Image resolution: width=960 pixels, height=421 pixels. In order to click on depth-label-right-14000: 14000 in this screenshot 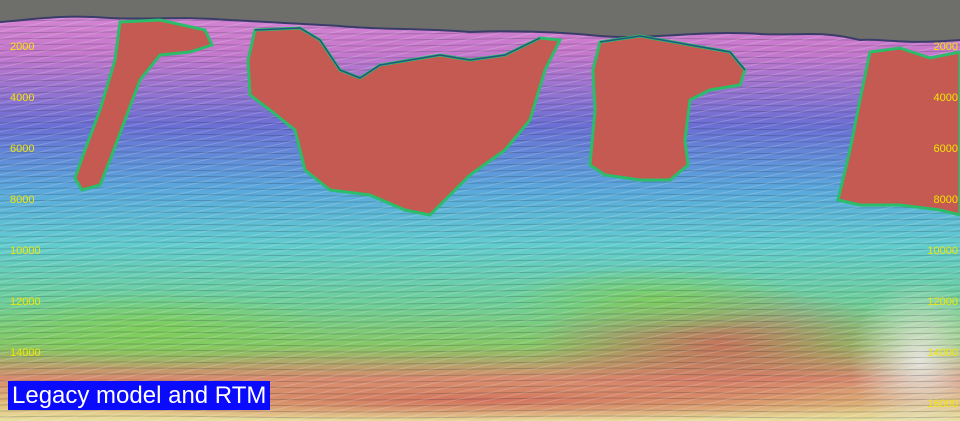, I will do `click(942, 353)`.